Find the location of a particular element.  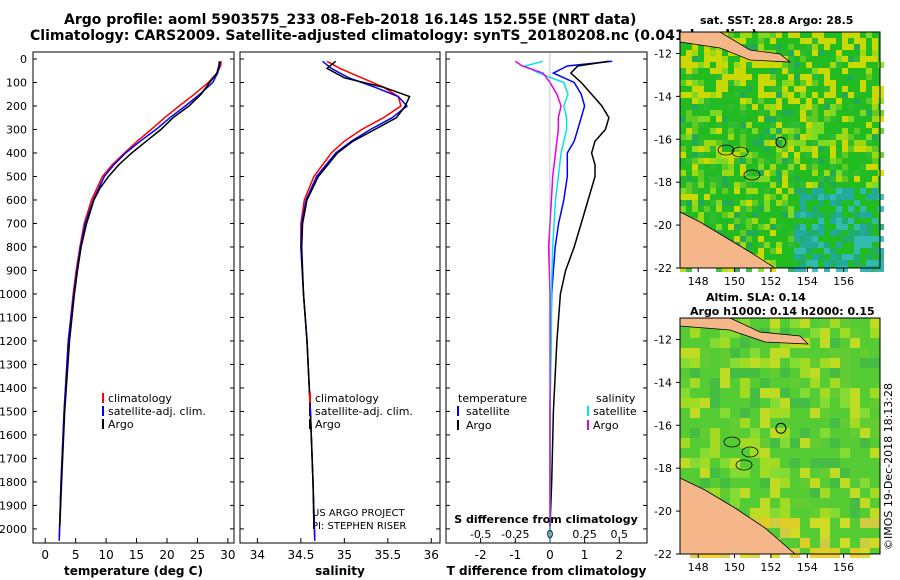

x-tick-label: 2 is located at coordinates (619, 555).